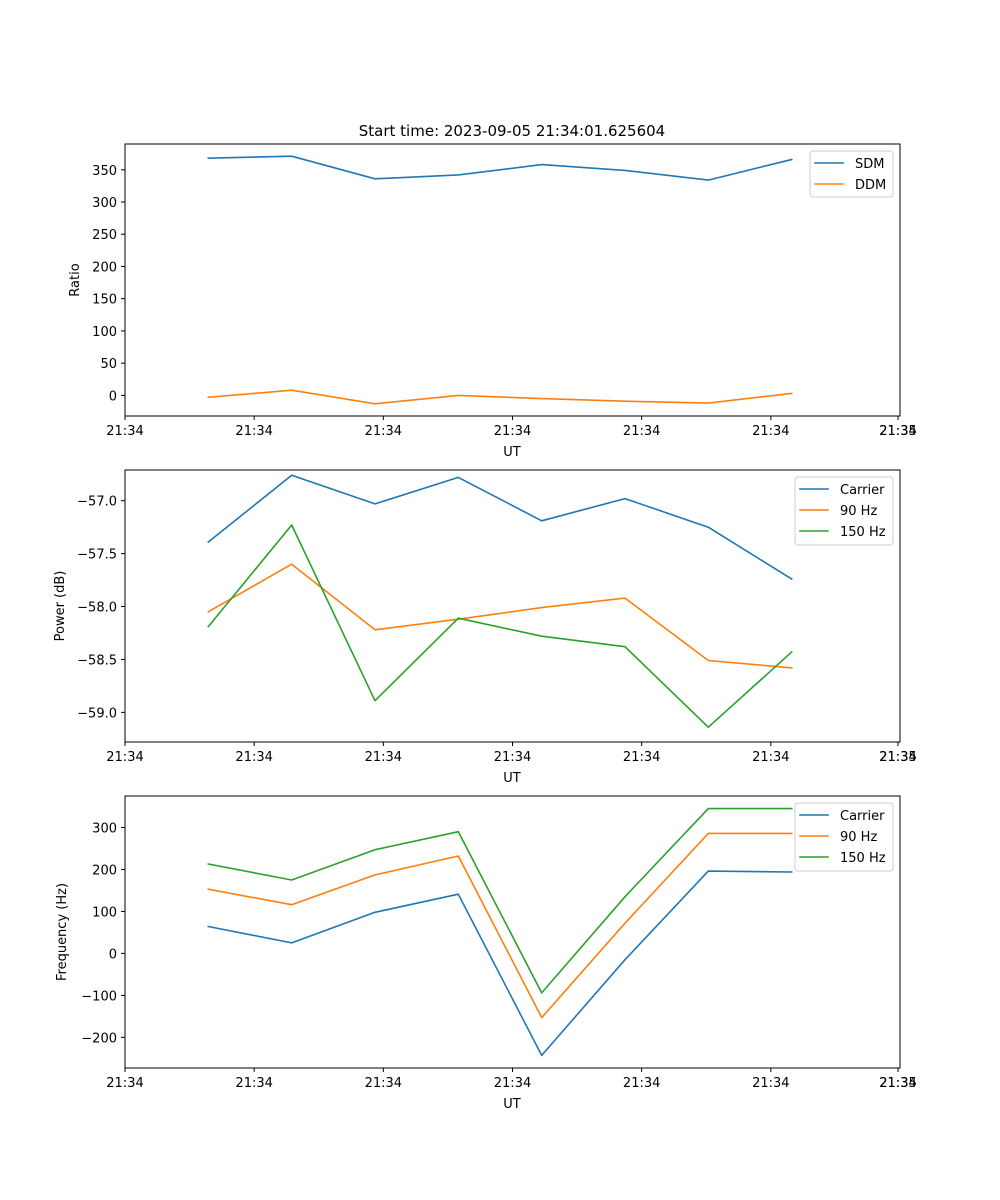 This screenshot has width=1000, height=1200. I want to click on ratio-series-line-sdm, so click(500, 168).